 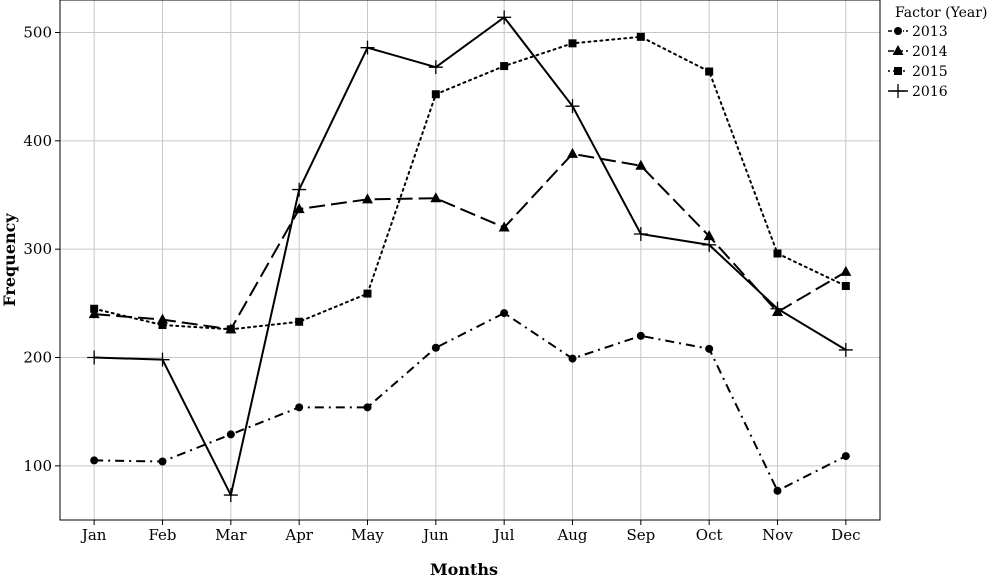 I want to click on x-axis-ticks: Jan Feb Mar Apr May Jun Jul Aug Sep Oct Nov Dec, so click(x=470, y=532).